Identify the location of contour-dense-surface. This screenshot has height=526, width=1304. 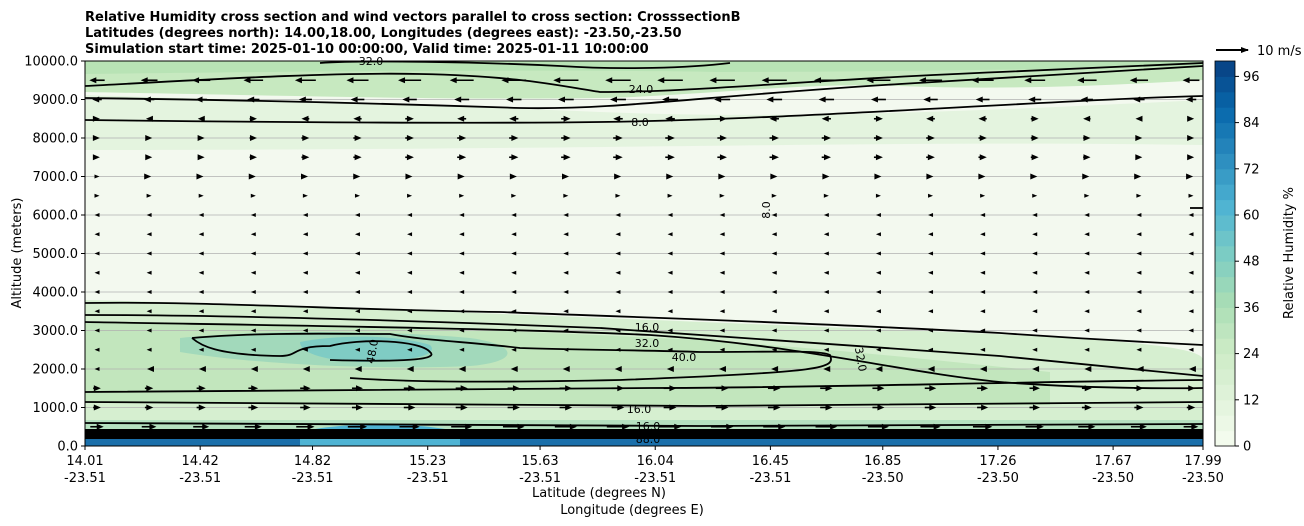
(644, 434).